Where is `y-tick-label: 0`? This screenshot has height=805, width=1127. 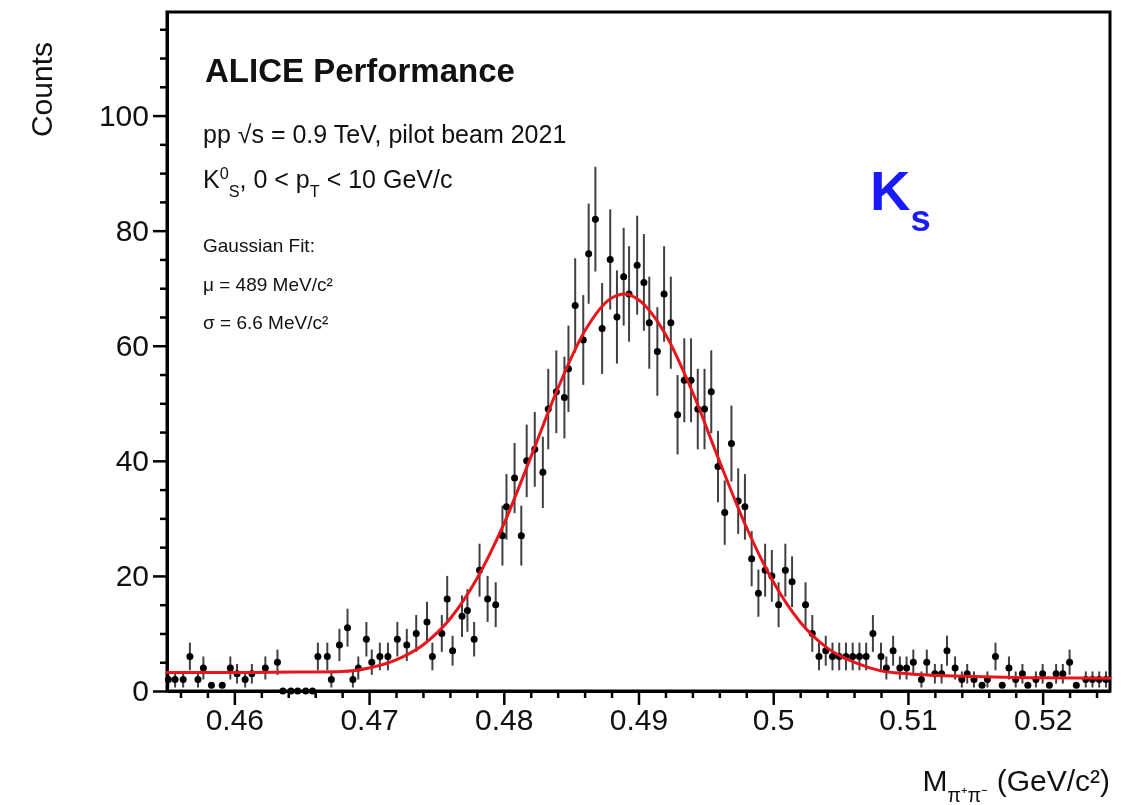
y-tick-label: 0 is located at coordinates (140, 691).